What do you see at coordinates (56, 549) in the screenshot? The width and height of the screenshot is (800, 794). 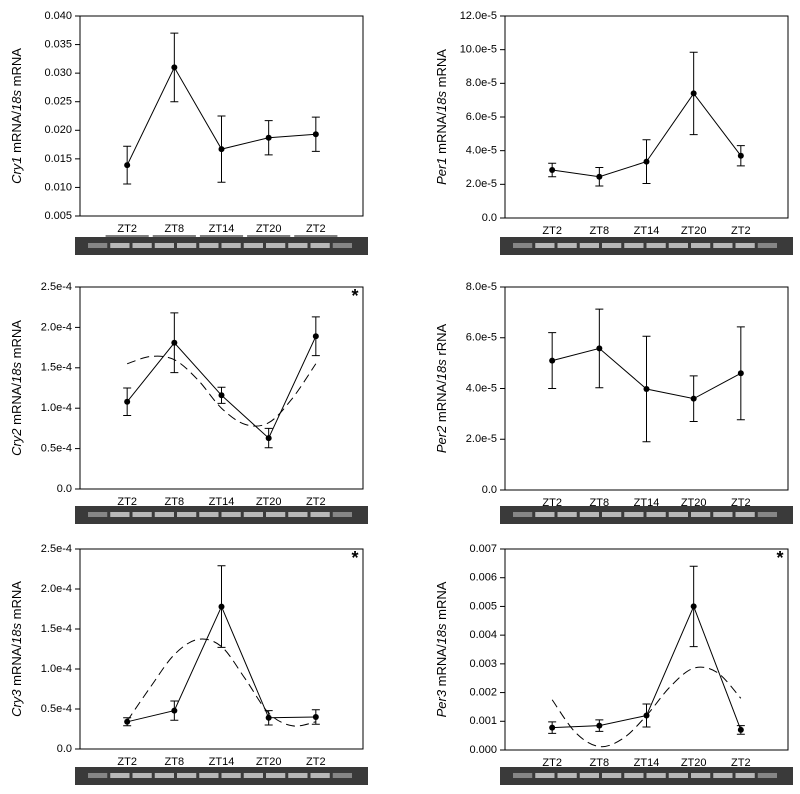 I see `y-tick-label: 2.5e-4` at bounding box center [56, 549].